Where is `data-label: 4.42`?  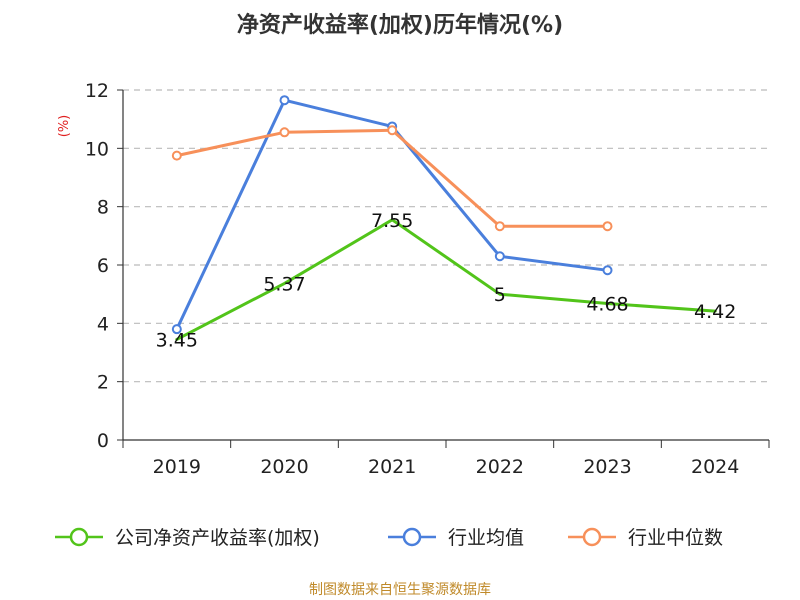
data-label: 4.42 is located at coordinates (715, 312).